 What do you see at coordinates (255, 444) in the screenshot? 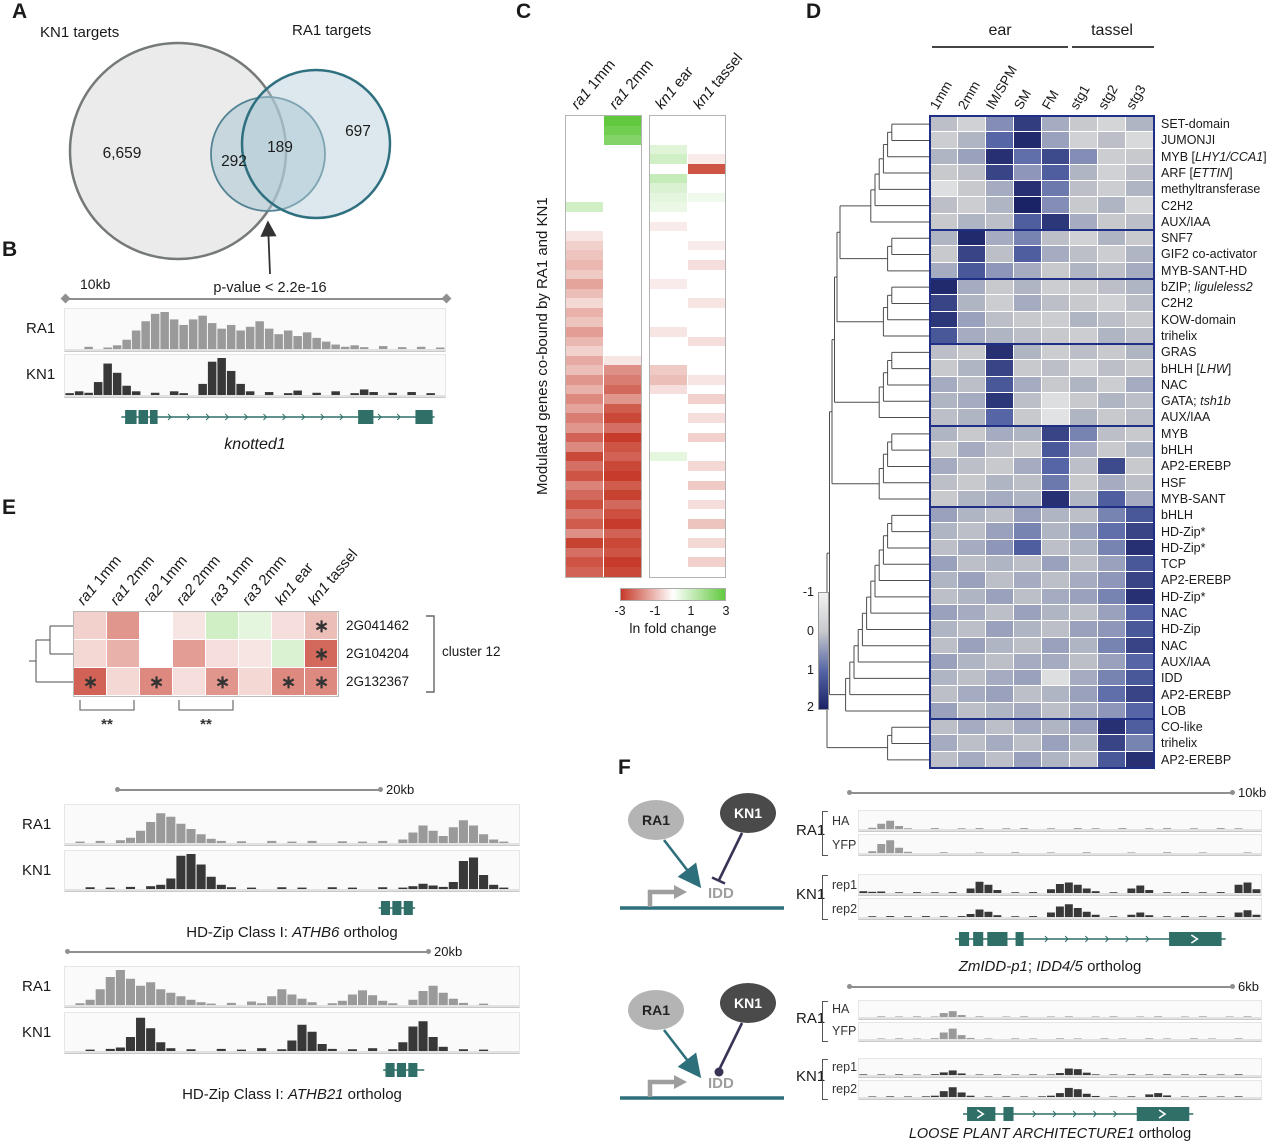
I see `gene-label: knotted1` at bounding box center [255, 444].